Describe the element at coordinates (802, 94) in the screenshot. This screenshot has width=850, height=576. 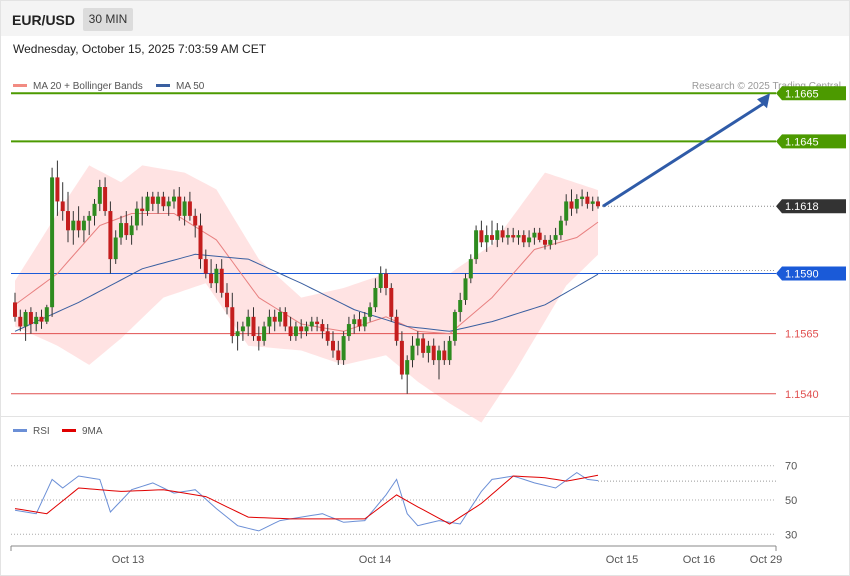
I see `price-tag-label-1.1665: 1.1665` at that location.